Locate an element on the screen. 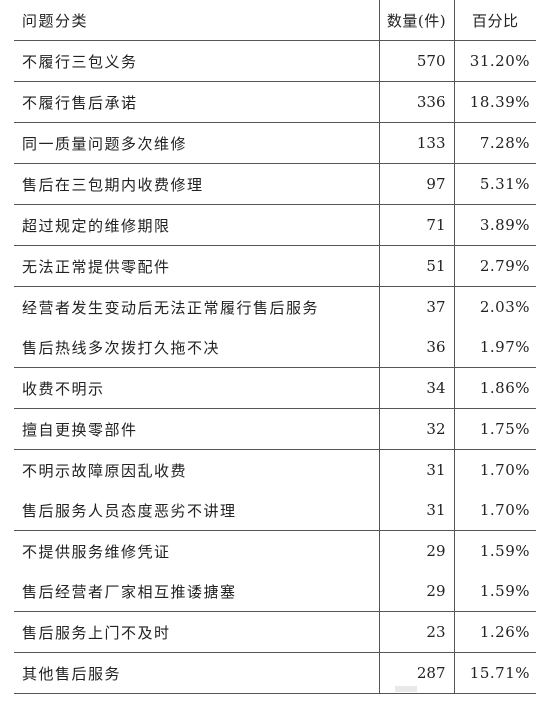  table-row: 不履行三包义务 570 31.20% is located at coordinates (275, 61).